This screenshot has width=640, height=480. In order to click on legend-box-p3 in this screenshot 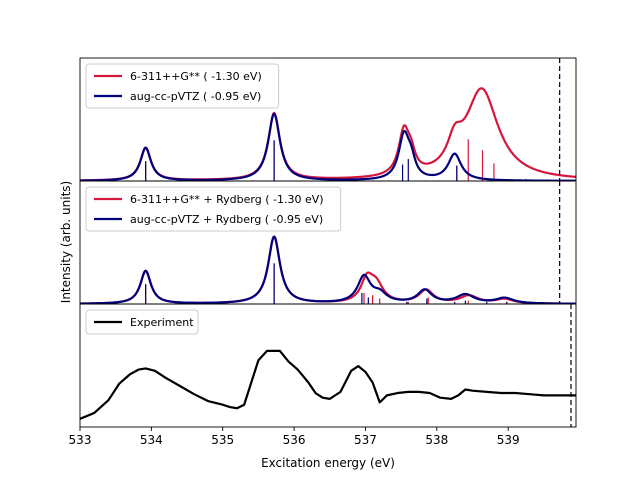, I will do `click(142, 322)`.